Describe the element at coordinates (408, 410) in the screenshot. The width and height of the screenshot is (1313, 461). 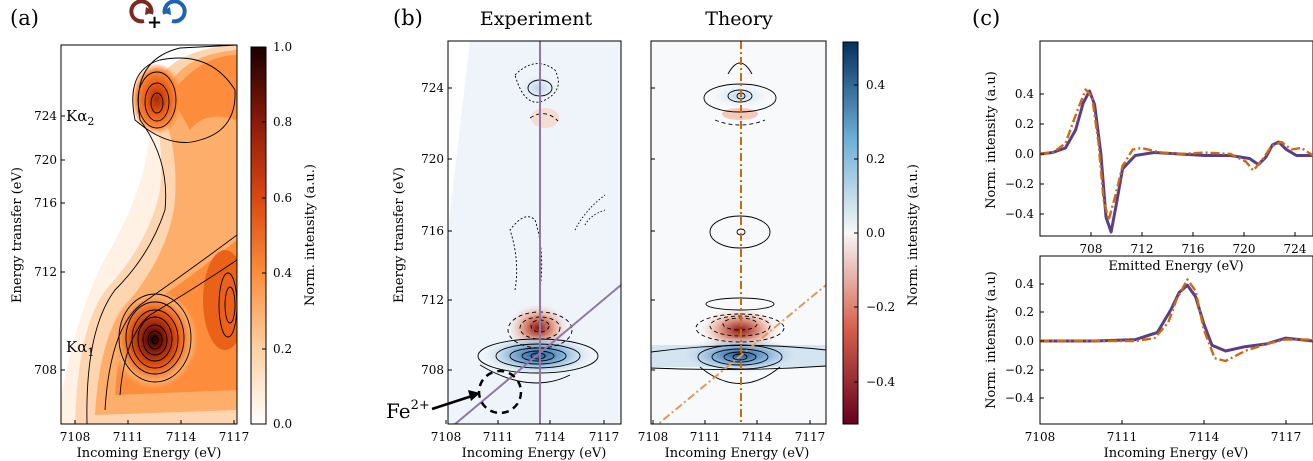
I see `fe2-annotation: Fe2+` at that location.